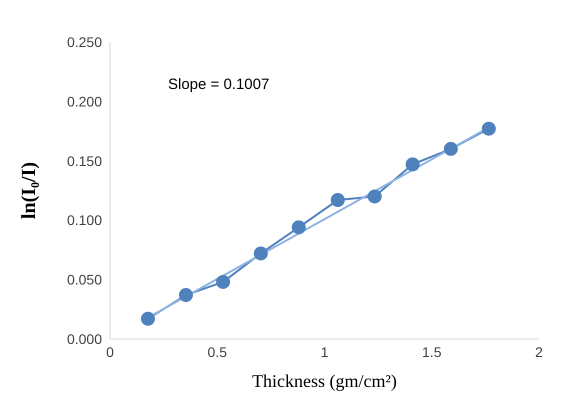 This screenshot has height=407, width=567. What do you see at coordinates (324, 352) in the screenshot?
I see `x-tick-label: 1` at bounding box center [324, 352].